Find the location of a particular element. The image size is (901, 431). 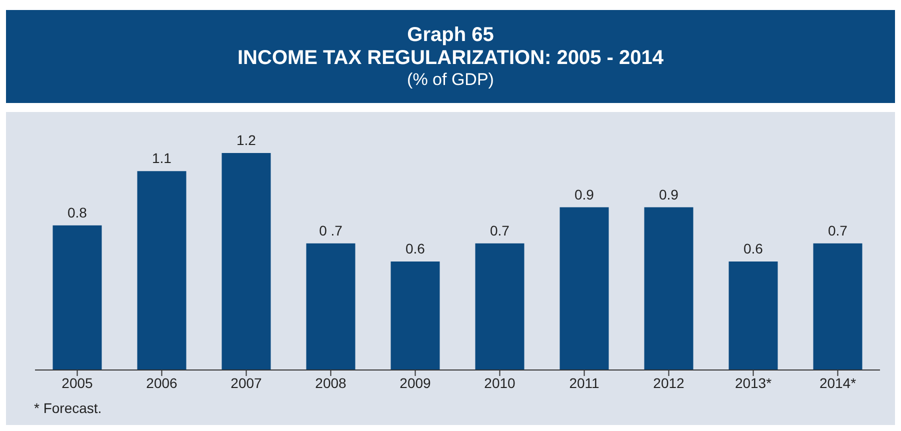

x-tick-label: 2014* is located at coordinates (838, 382).